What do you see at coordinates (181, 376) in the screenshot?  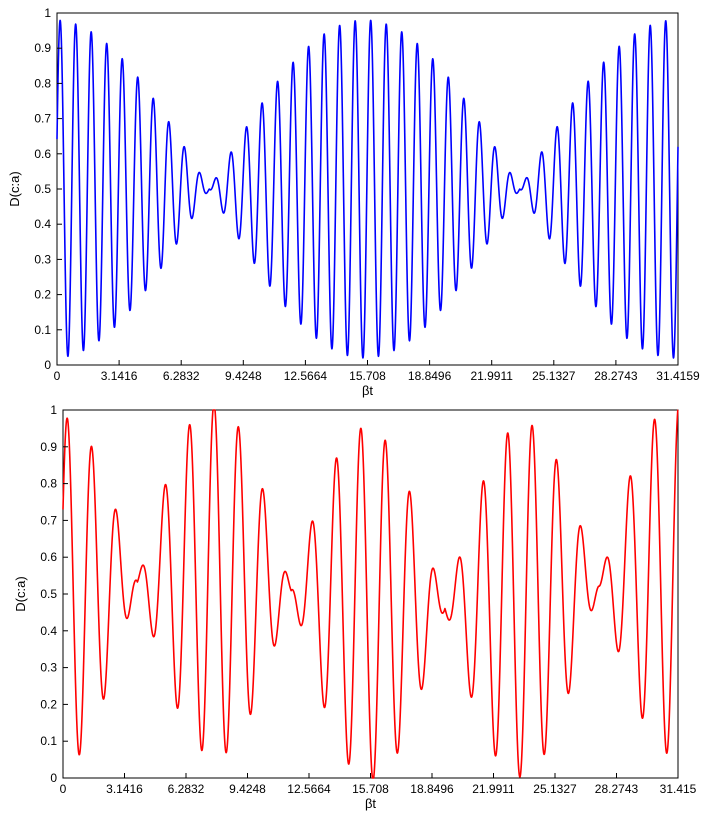 I see `top-x-tick-label: 6.2832` at bounding box center [181, 376].